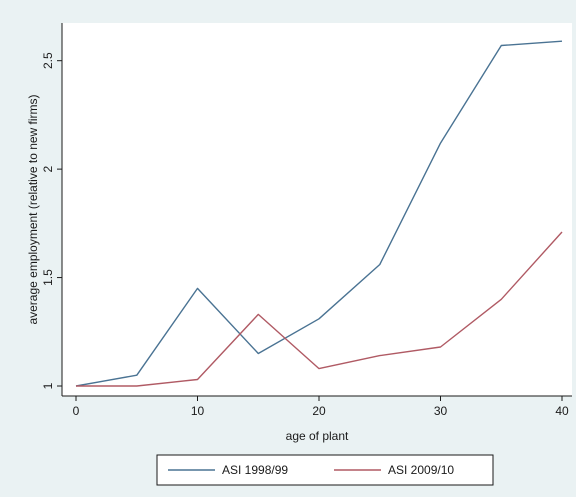 The image size is (576, 497). What do you see at coordinates (48, 168) in the screenshot?
I see `y-tick-label: 2` at bounding box center [48, 168].